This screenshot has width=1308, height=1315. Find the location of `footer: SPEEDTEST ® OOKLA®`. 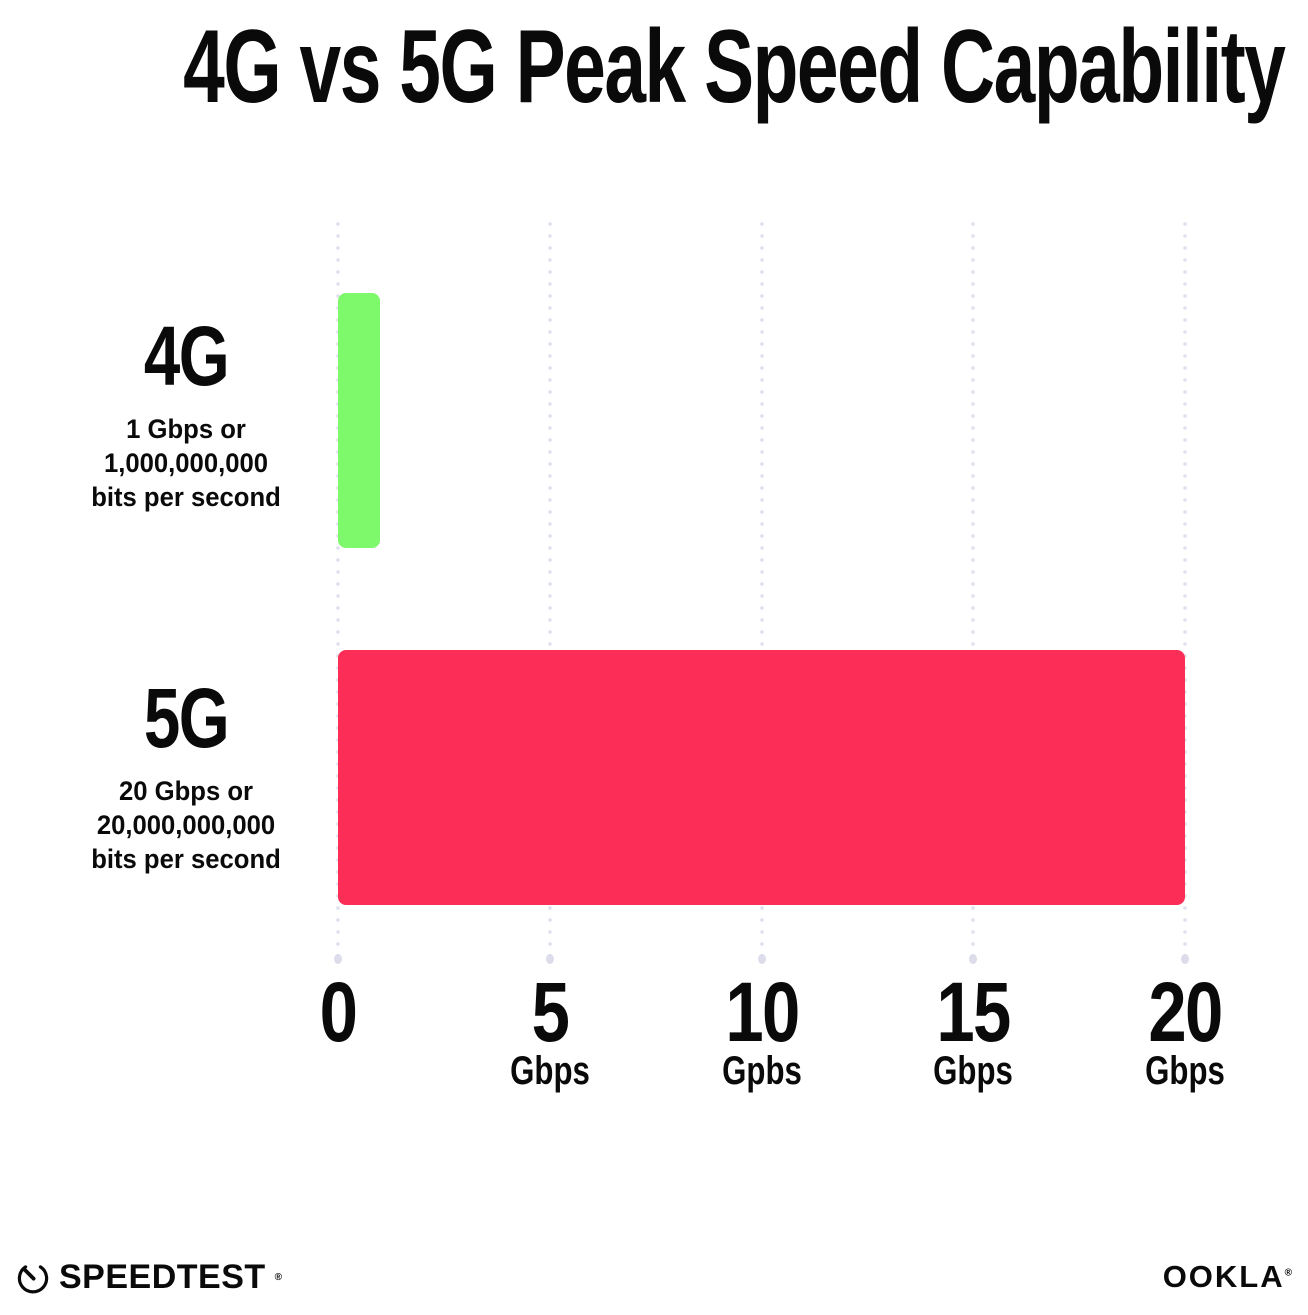

footer: SPEEDTEST ® OOKLA® is located at coordinates (655, 1277).